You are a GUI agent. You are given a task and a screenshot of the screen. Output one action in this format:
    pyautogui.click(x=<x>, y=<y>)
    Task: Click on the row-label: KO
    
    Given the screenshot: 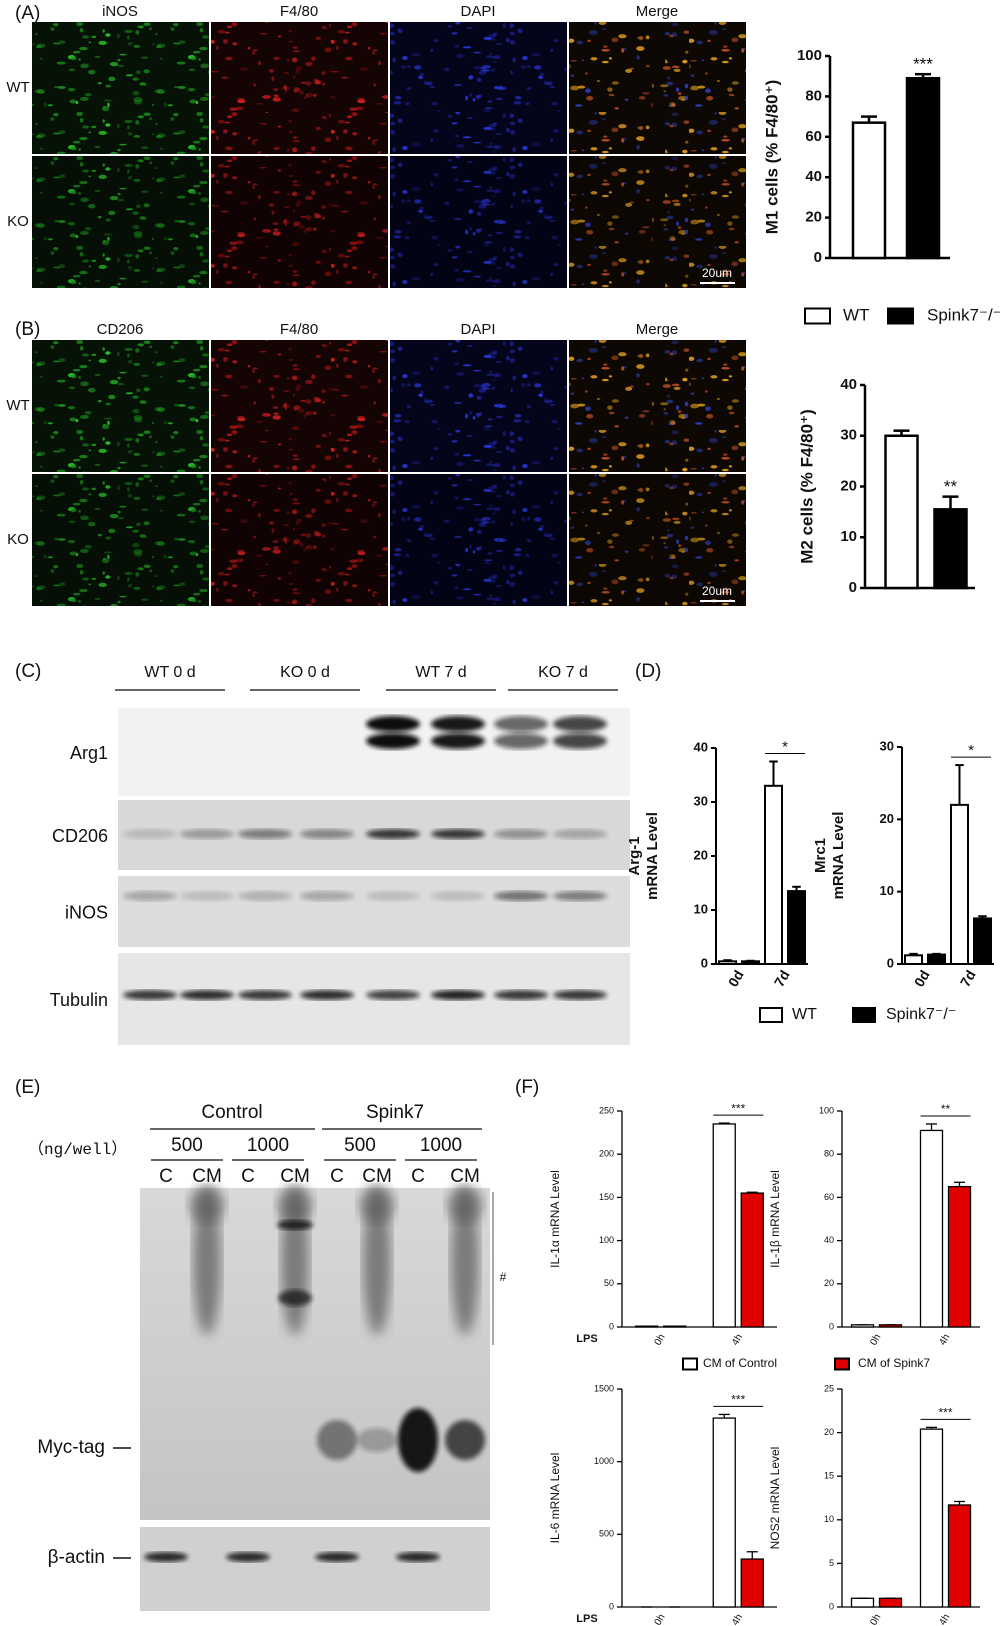 What is the action you would take?
    pyautogui.click(x=18, y=539)
    